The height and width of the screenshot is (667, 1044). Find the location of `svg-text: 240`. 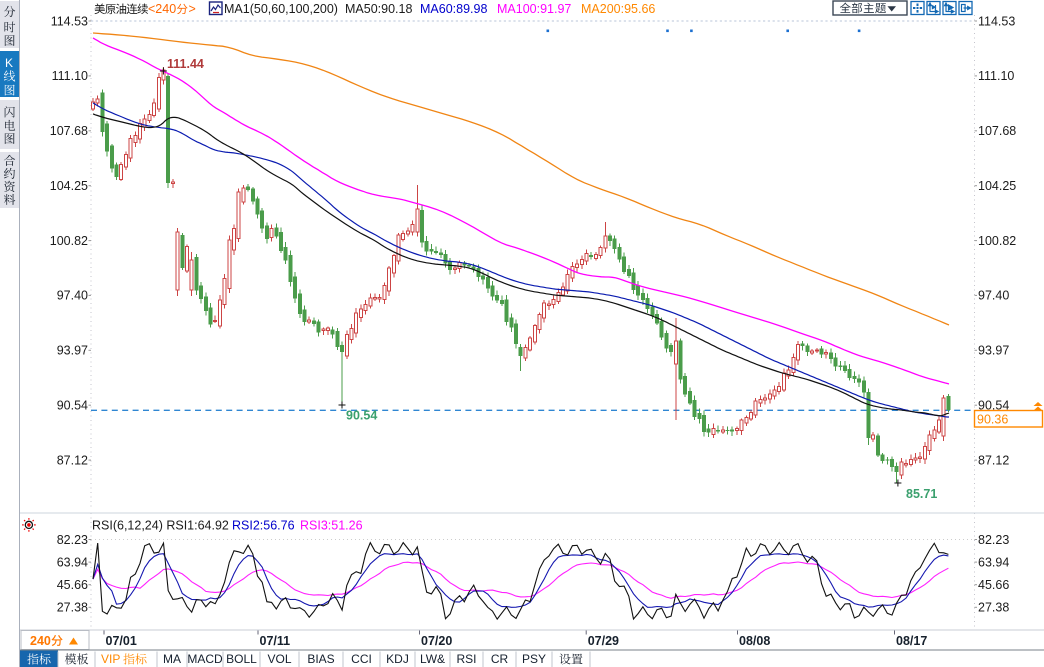

svg-text: 240 is located at coordinates (40, 641).